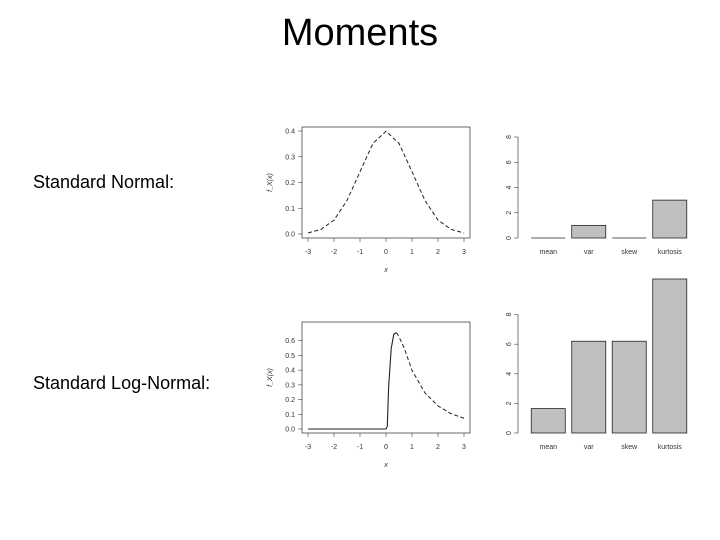 The image size is (720, 540). What do you see at coordinates (104, 182) in the screenshot?
I see `row-label-normal: Standard Normal:` at bounding box center [104, 182].